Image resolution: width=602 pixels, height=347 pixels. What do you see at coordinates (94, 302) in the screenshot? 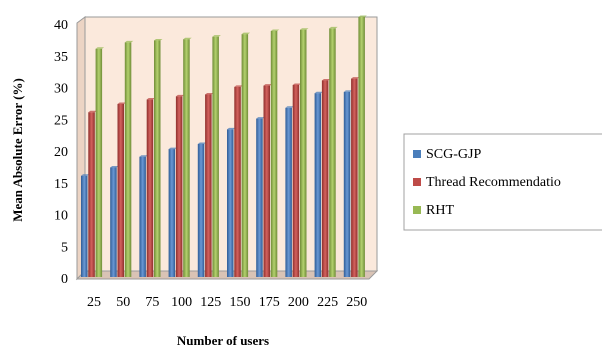
I see `x-tick-label: 25` at bounding box center [94, 302].